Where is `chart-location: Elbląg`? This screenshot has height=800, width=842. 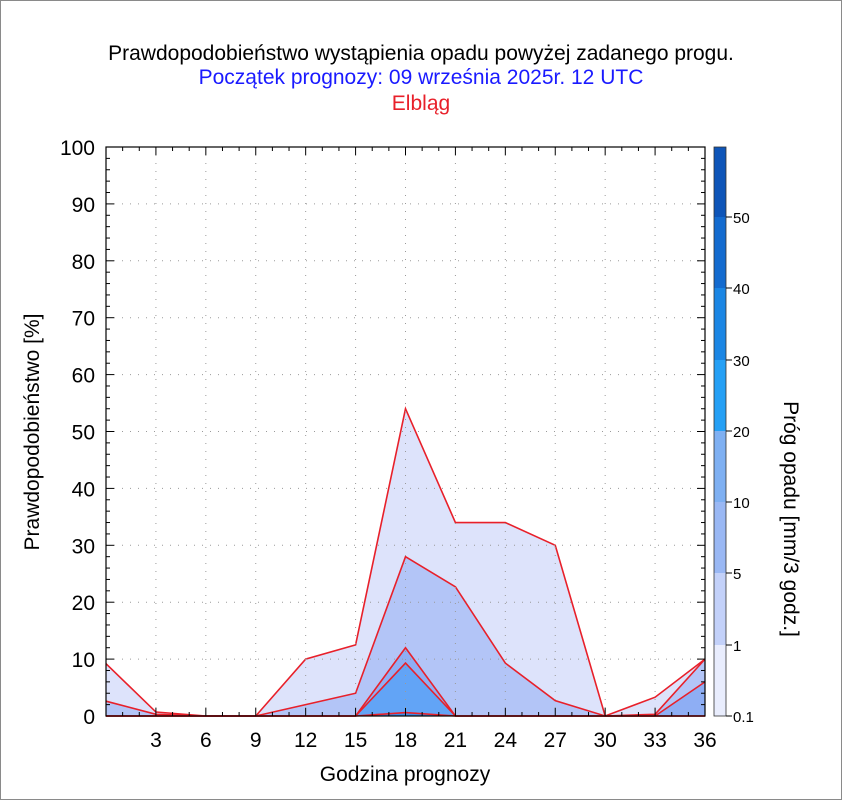 chart-location: Elbląg is located at coordinates (421, 103).